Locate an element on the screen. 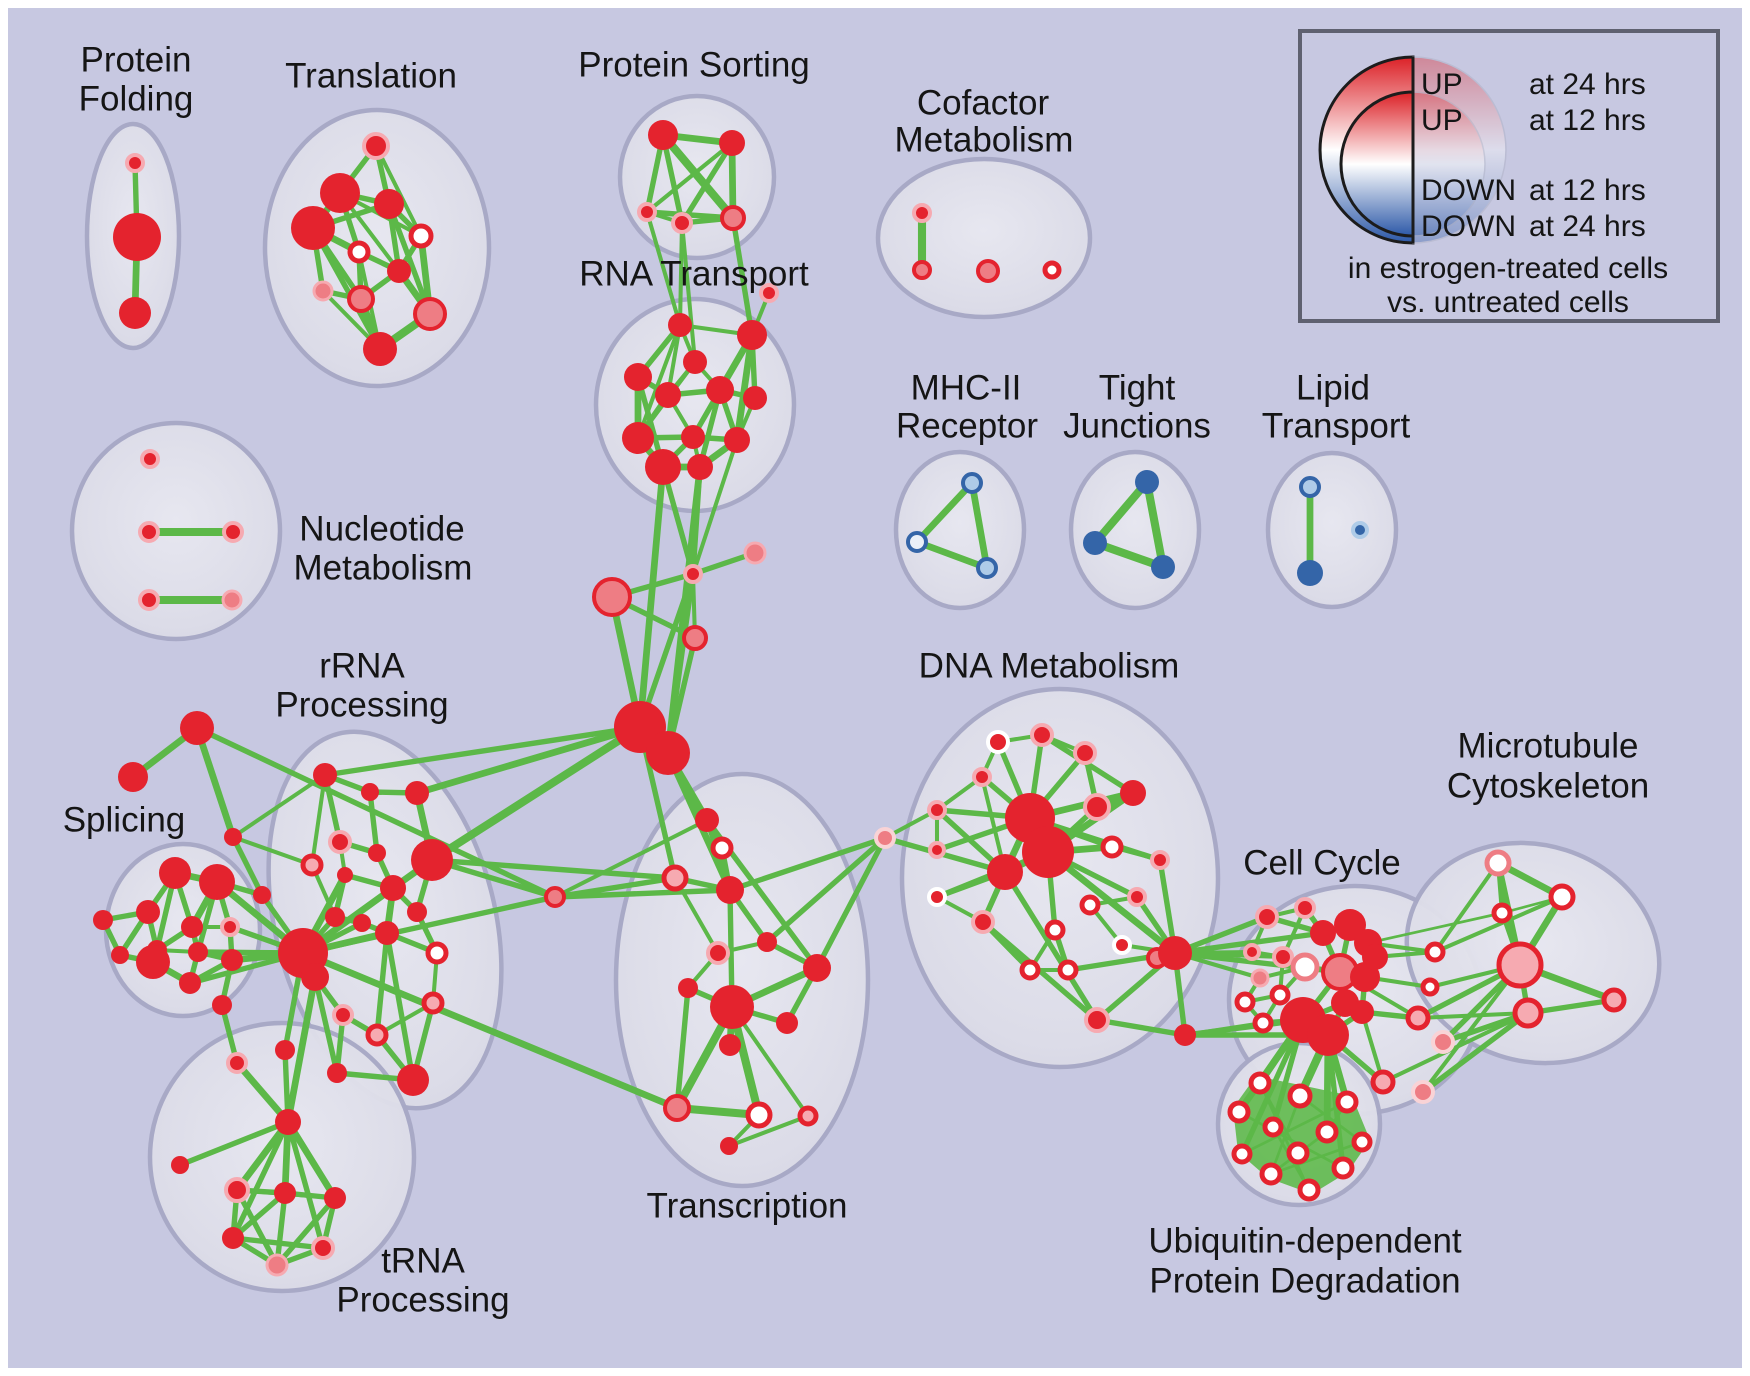 This screenshot has height=1376, width=1750. cluster-label-rrna-processing: Processing is located at coordinates (361, 704).